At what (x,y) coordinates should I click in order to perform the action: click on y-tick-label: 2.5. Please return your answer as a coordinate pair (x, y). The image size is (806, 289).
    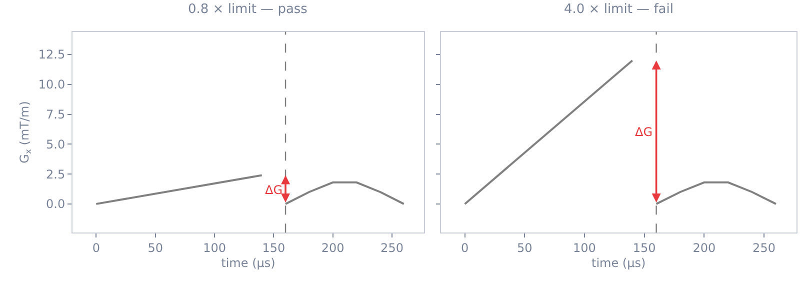
    Looking at the image, I should click on (56, 174).